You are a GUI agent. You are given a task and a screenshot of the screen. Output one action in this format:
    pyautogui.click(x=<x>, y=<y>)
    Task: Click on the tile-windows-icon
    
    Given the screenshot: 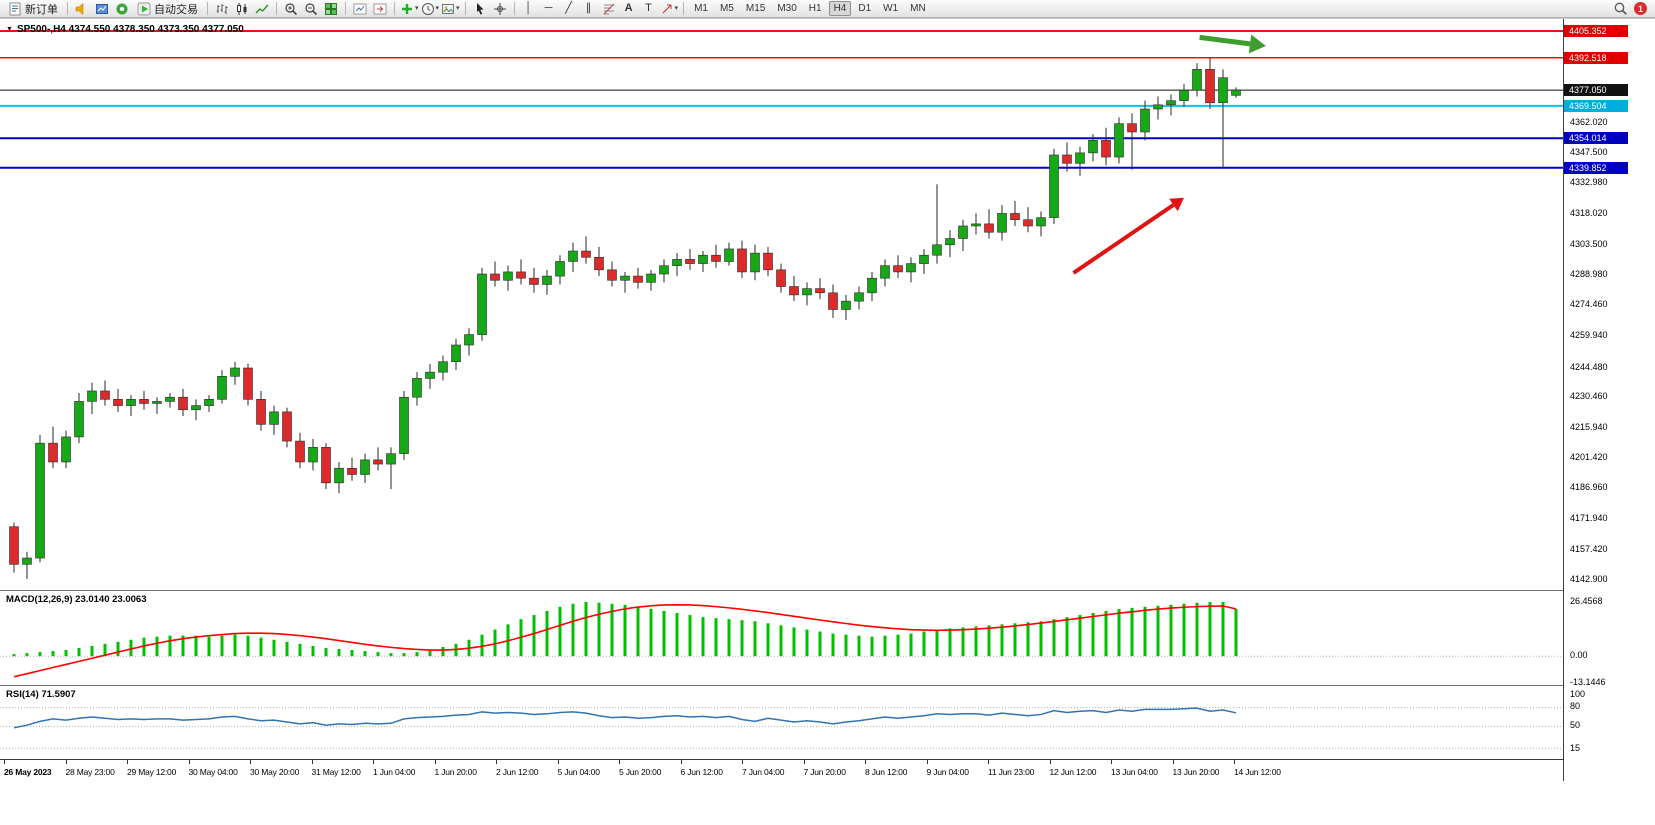 What is the action you would take?
    pyautogui.click(x=331, y=9)
    